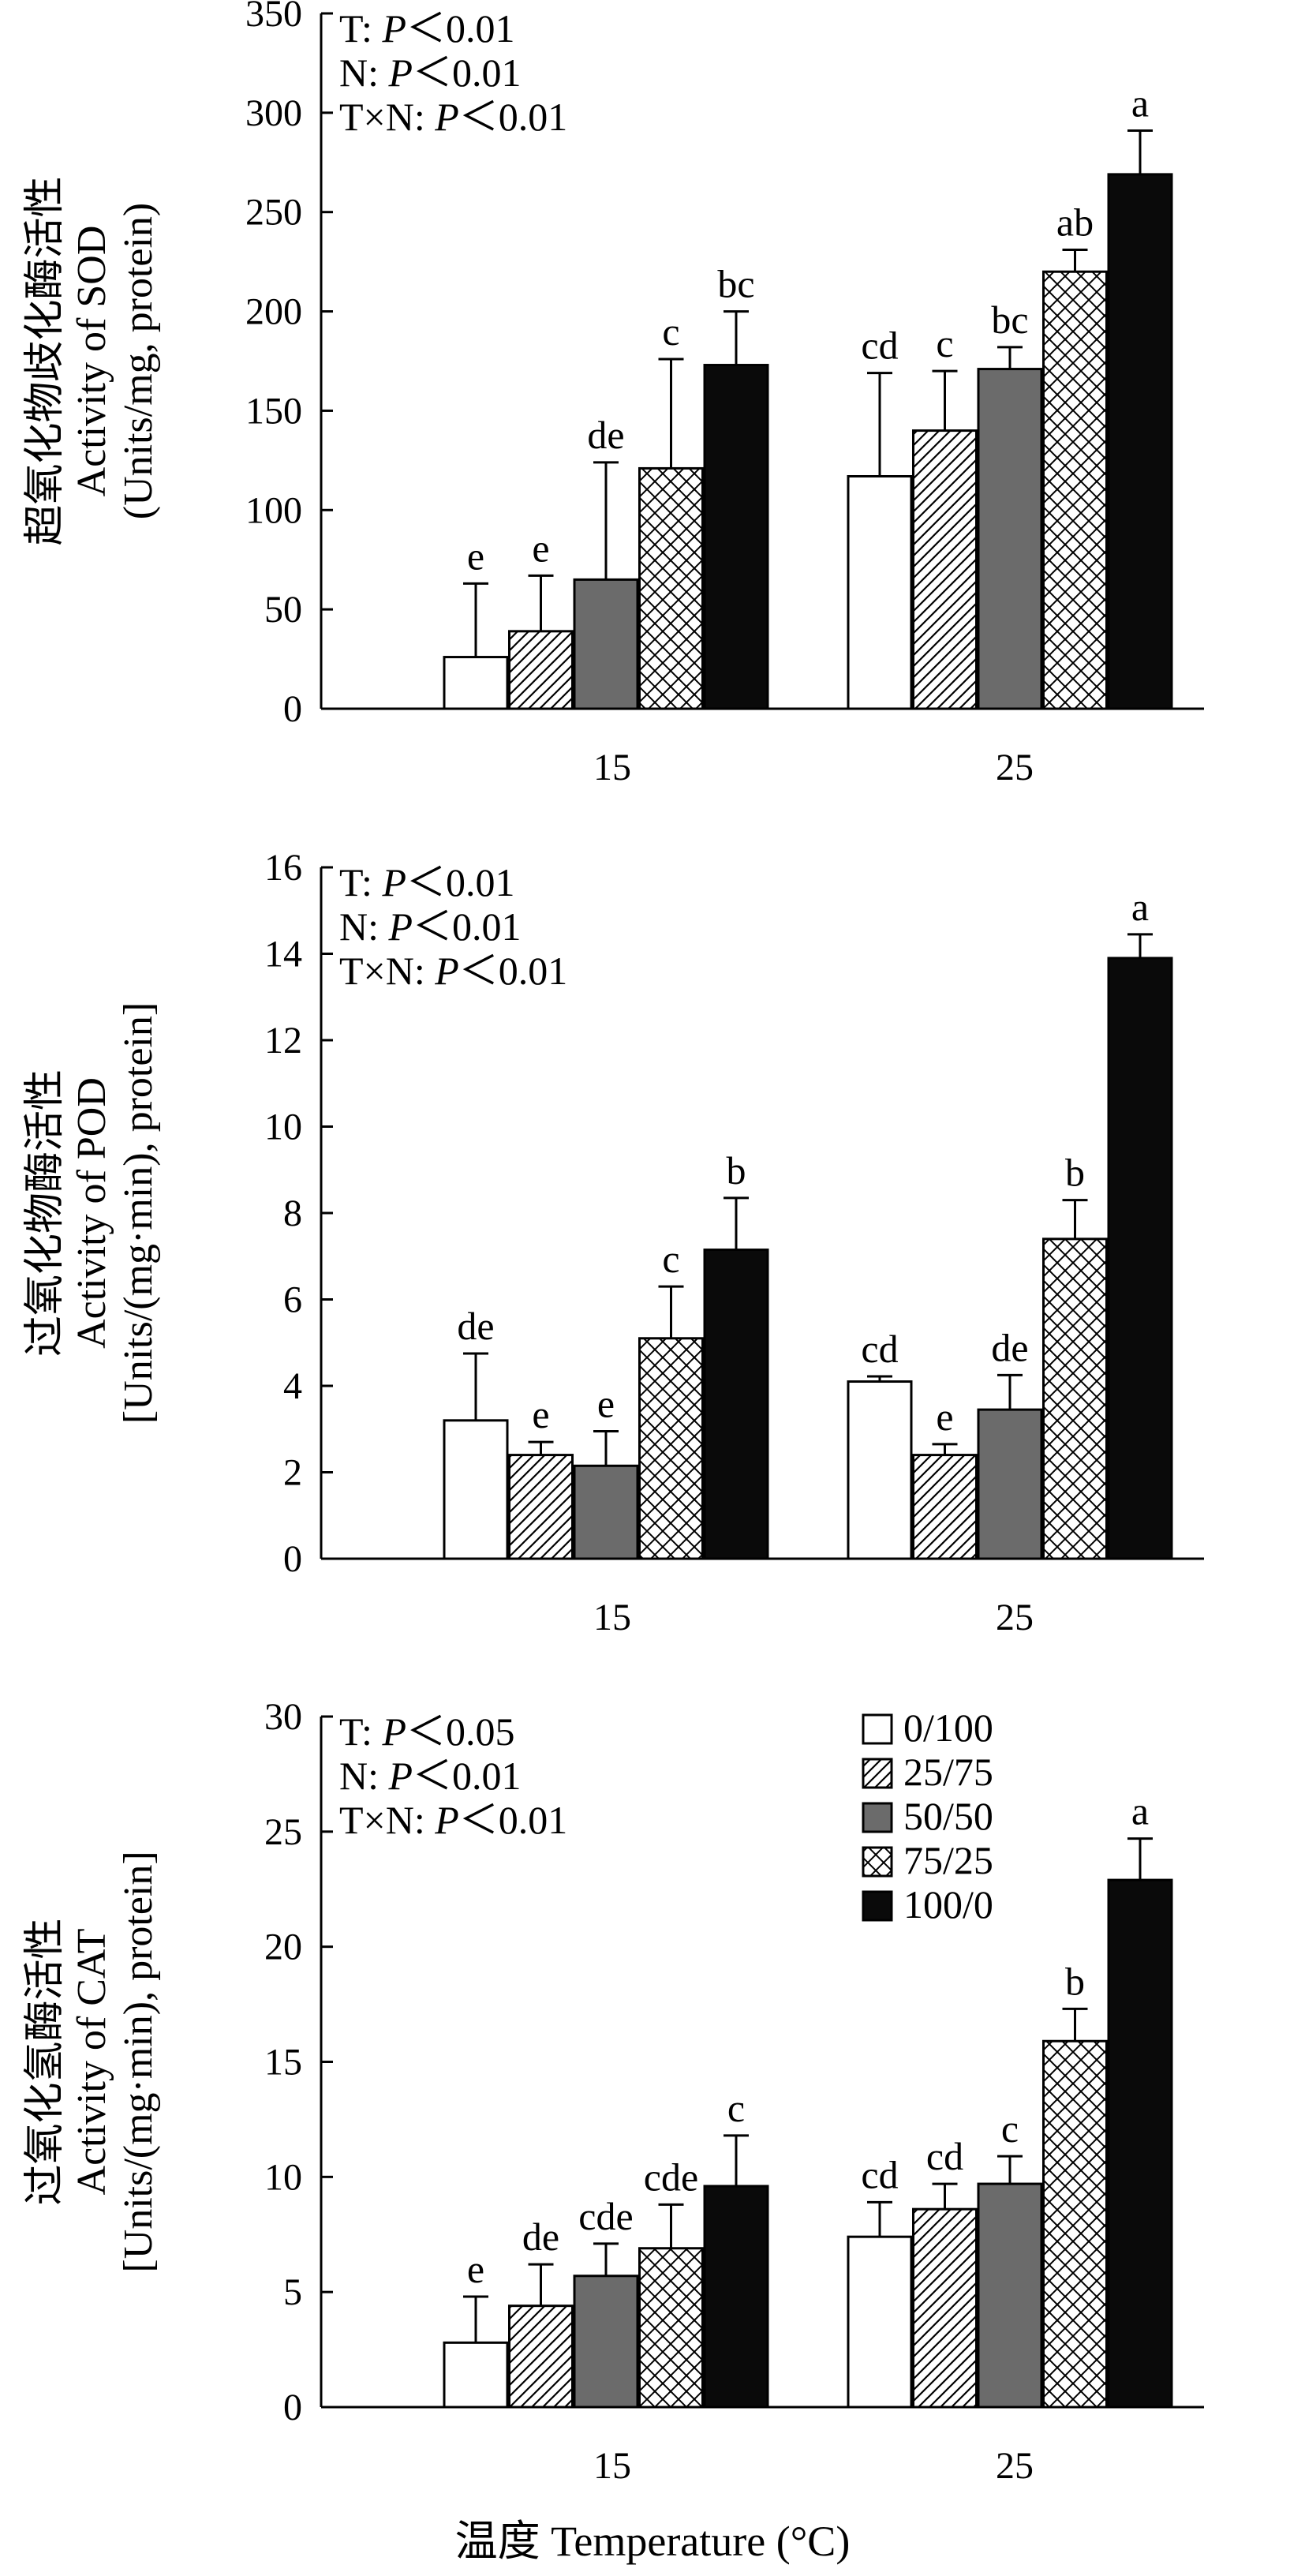 This screenshot has width=1305, height=2576. Describe the element at coordinates (283, 1040) in the screenshot. I see `y-tick-label: 12` at that location.